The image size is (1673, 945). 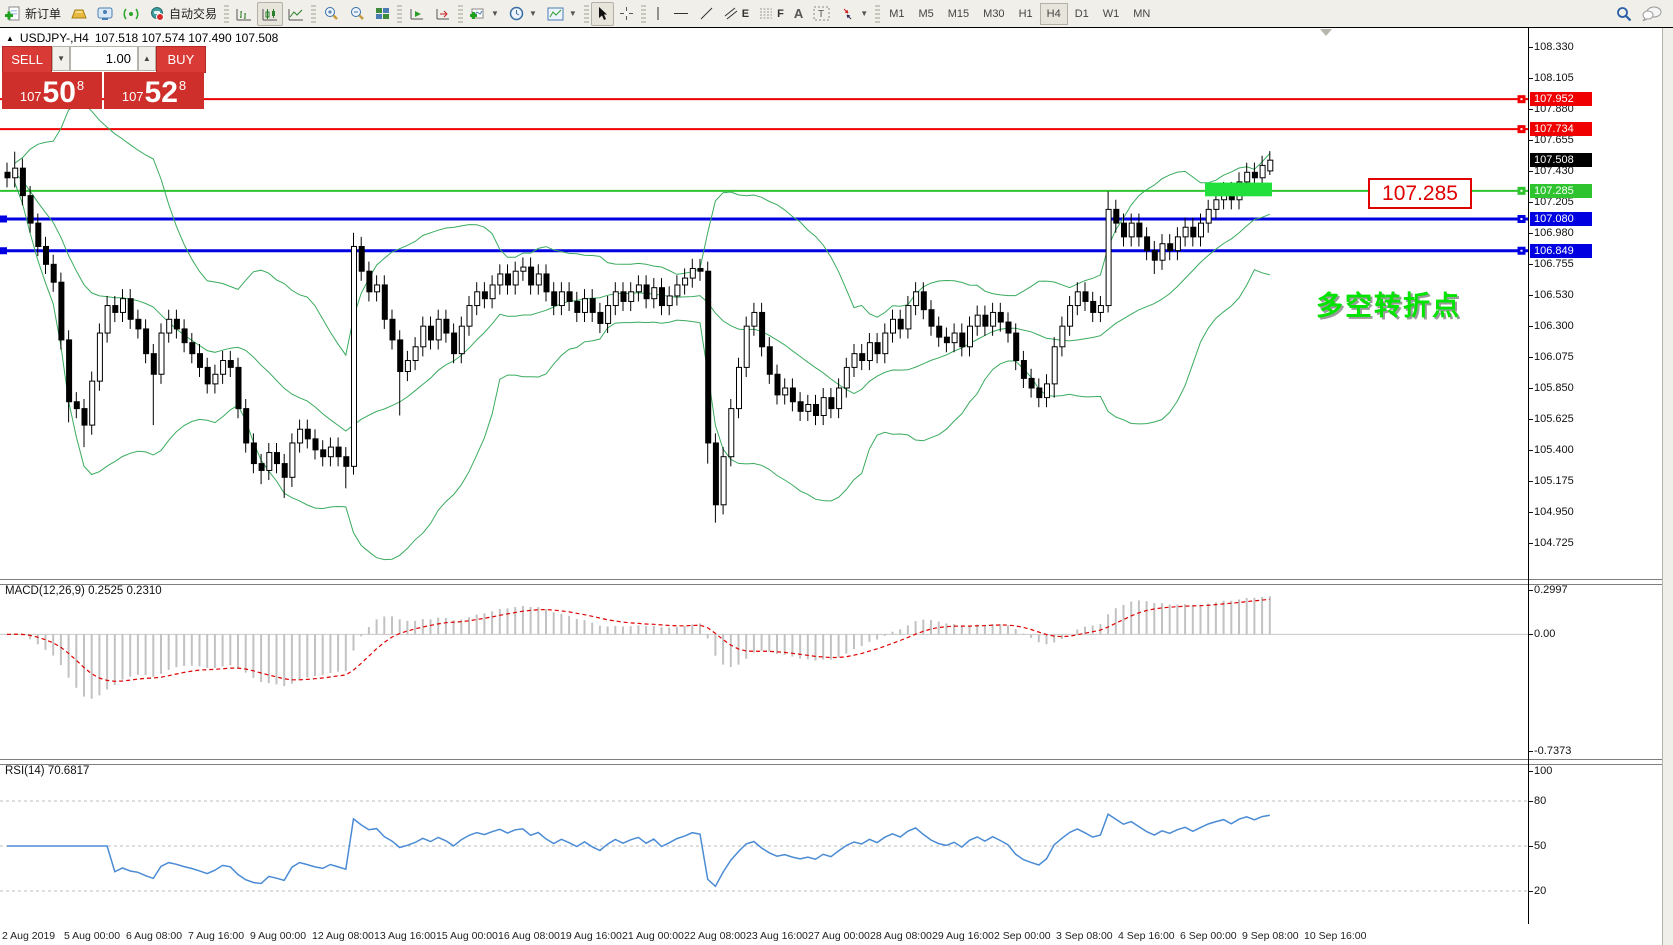 I want to click on timeframe-button-m5: M5, so click(x=926, y=13).